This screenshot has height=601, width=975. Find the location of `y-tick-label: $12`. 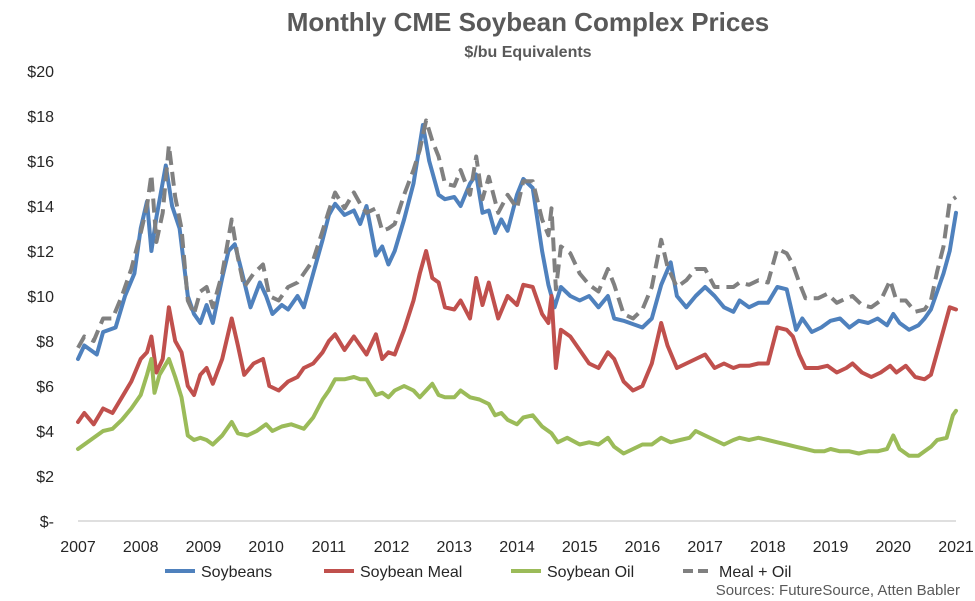

y-tick-label: $12 is located at coordinates (40, 252).